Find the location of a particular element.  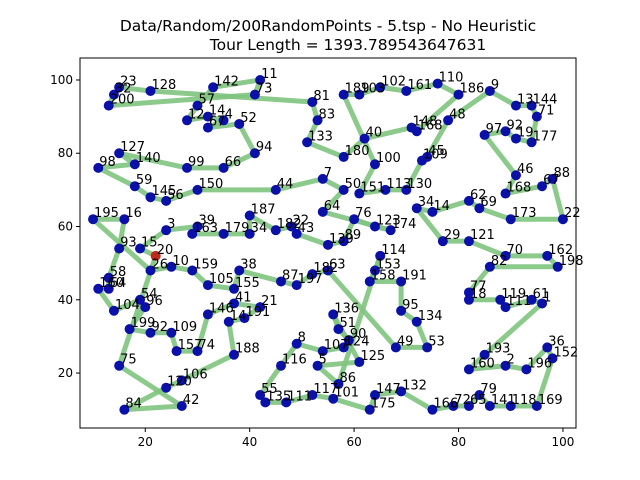

node-label: 158 is located at coordinates (383, 275).